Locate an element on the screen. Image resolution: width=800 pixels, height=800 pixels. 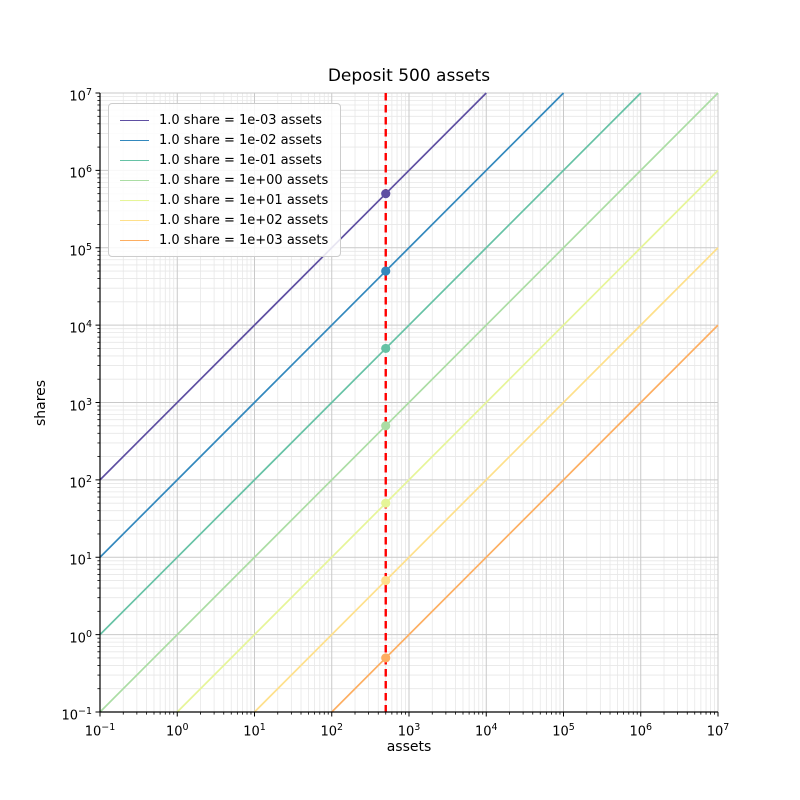
legend-item: 1.0 share = 1e+00 assets is located at coordinates (224, 180).